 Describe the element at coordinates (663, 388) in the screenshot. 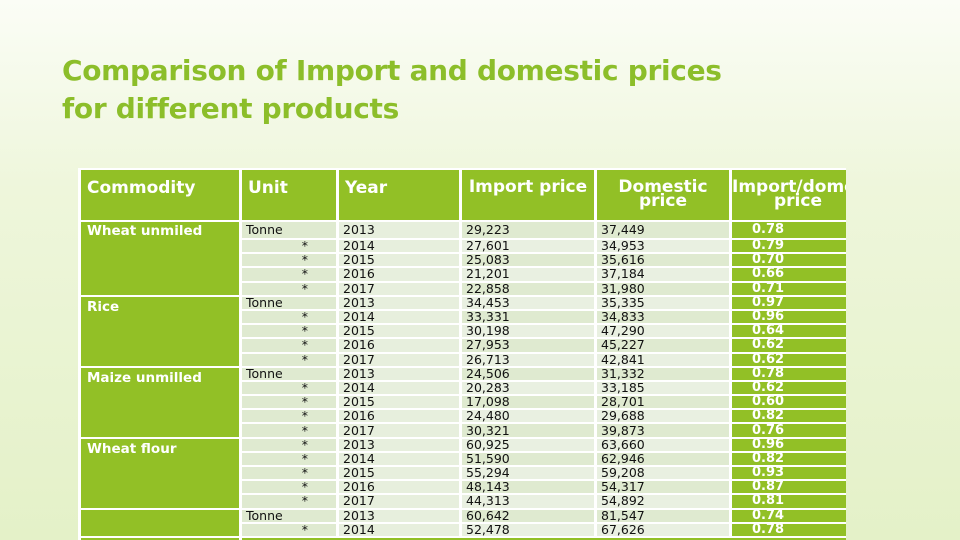

I see `domestic-price-cell: 33,185` at that location.